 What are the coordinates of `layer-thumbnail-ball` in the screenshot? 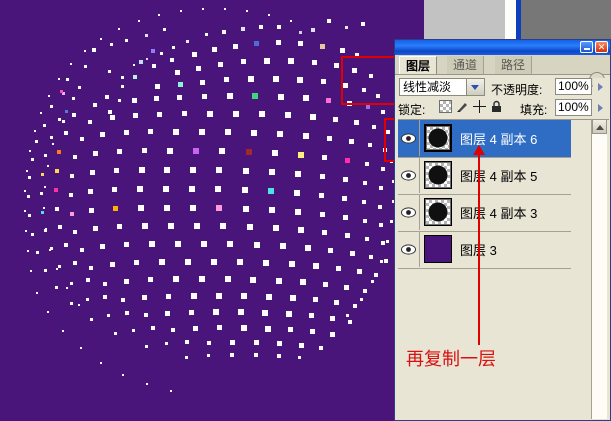 It's located at (438, 138).